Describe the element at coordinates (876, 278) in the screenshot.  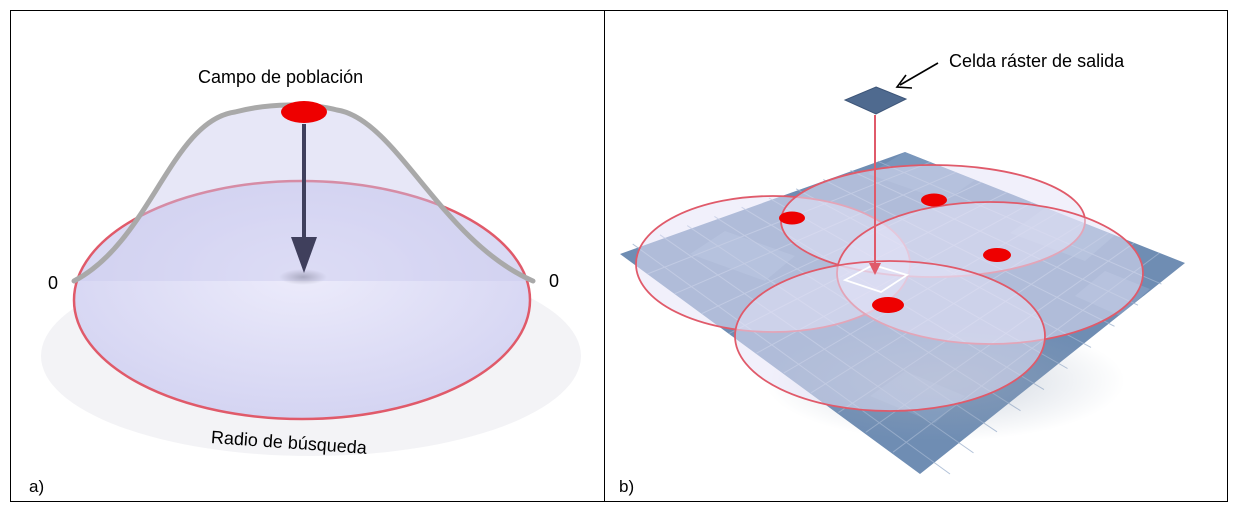
I see `target-cell-outline` at that location.